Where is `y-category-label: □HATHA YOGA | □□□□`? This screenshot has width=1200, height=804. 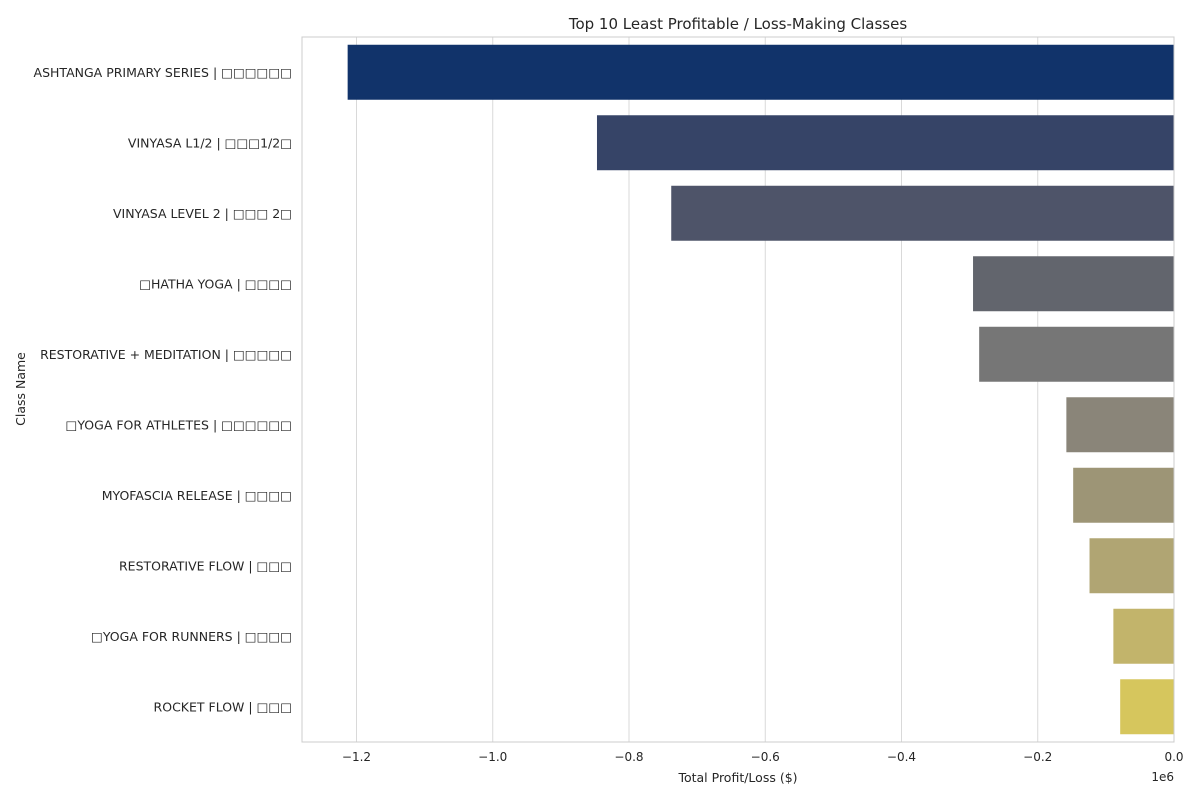 y-category-label: □HATHA YOGA | □□□□ is located at coordinates (215, 283).